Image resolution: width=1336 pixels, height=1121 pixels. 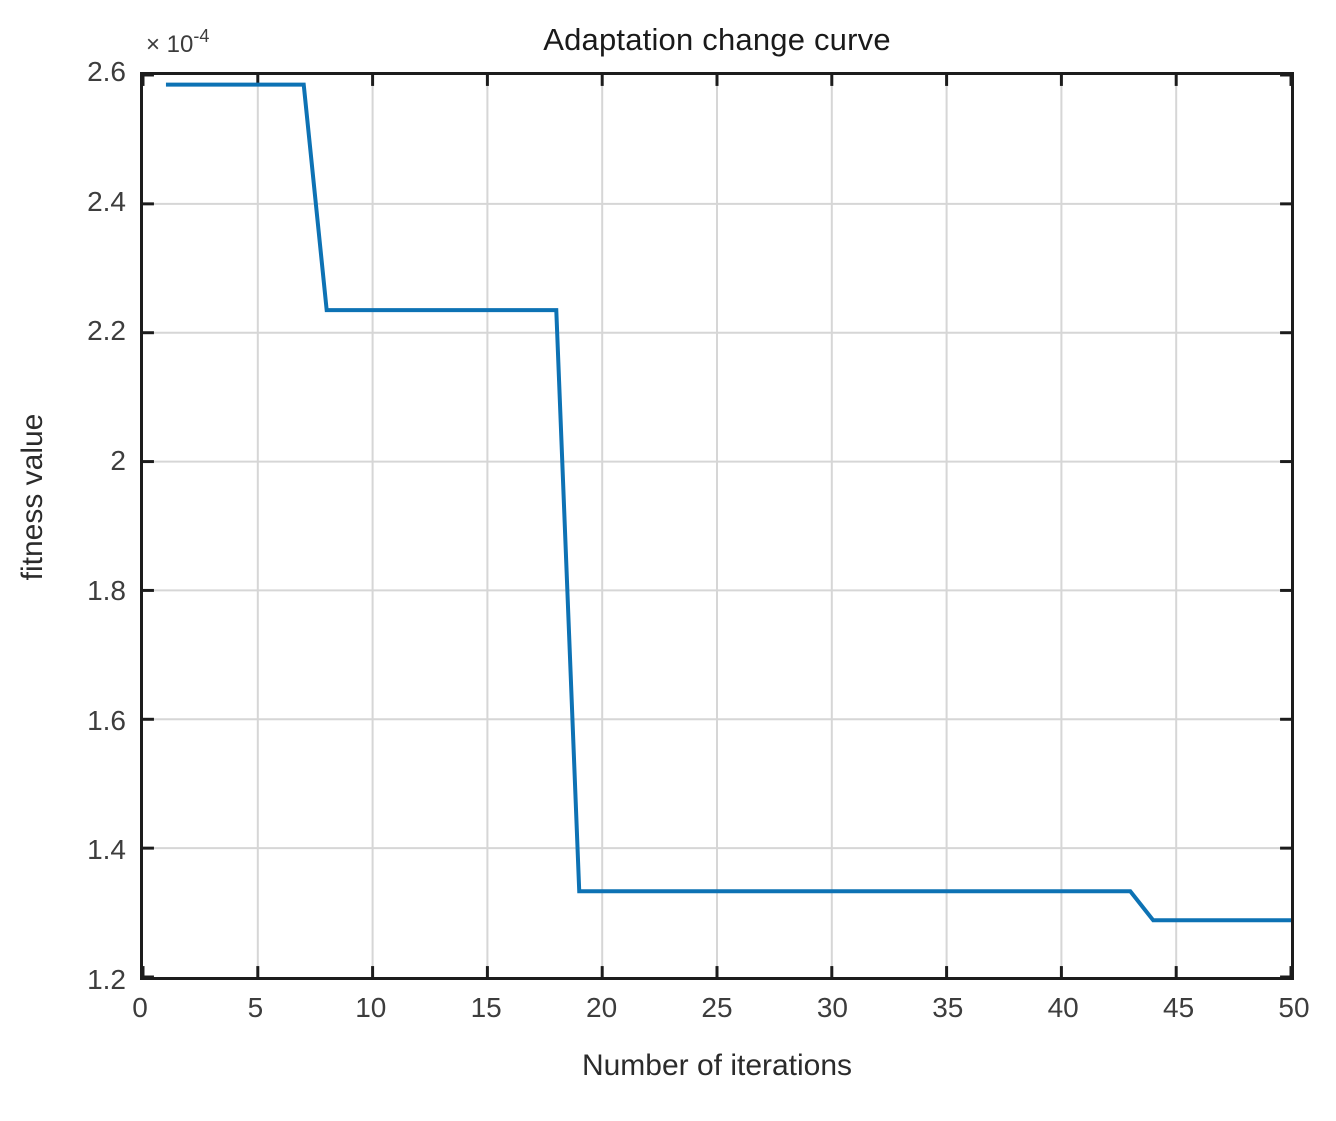 I want to click on y-axis-tick-label: 1.4, so click(x=106, y=850).